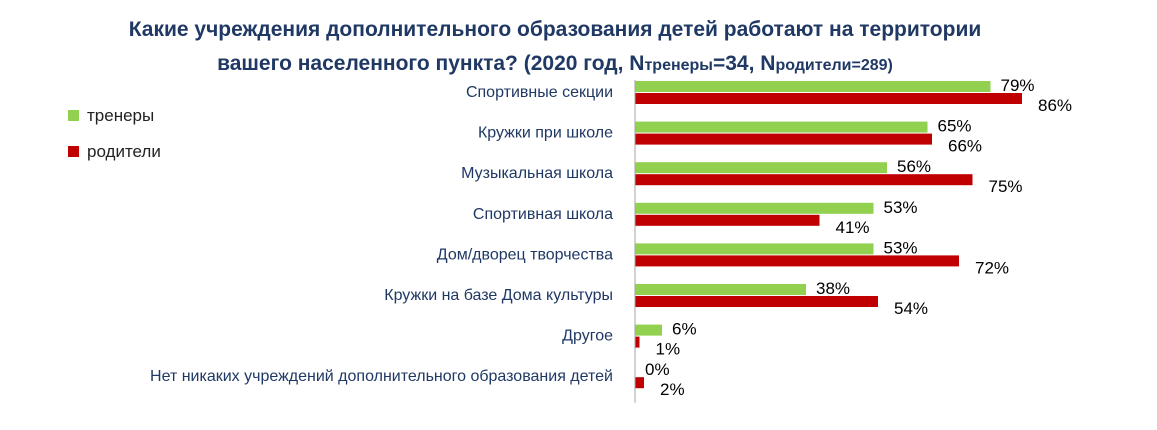 The height and width of the screenshot is (430, 1157). I want to click on data-label-coaches: 65%, so click(955, 126).